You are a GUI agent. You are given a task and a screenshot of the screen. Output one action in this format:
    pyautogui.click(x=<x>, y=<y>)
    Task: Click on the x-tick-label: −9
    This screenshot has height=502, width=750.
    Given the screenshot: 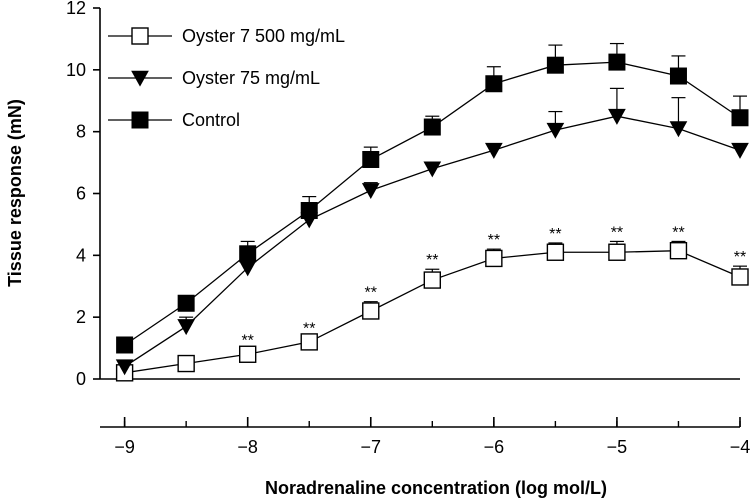 What is the action you would take?
    pyautogui.click(x=124, y=447)
    